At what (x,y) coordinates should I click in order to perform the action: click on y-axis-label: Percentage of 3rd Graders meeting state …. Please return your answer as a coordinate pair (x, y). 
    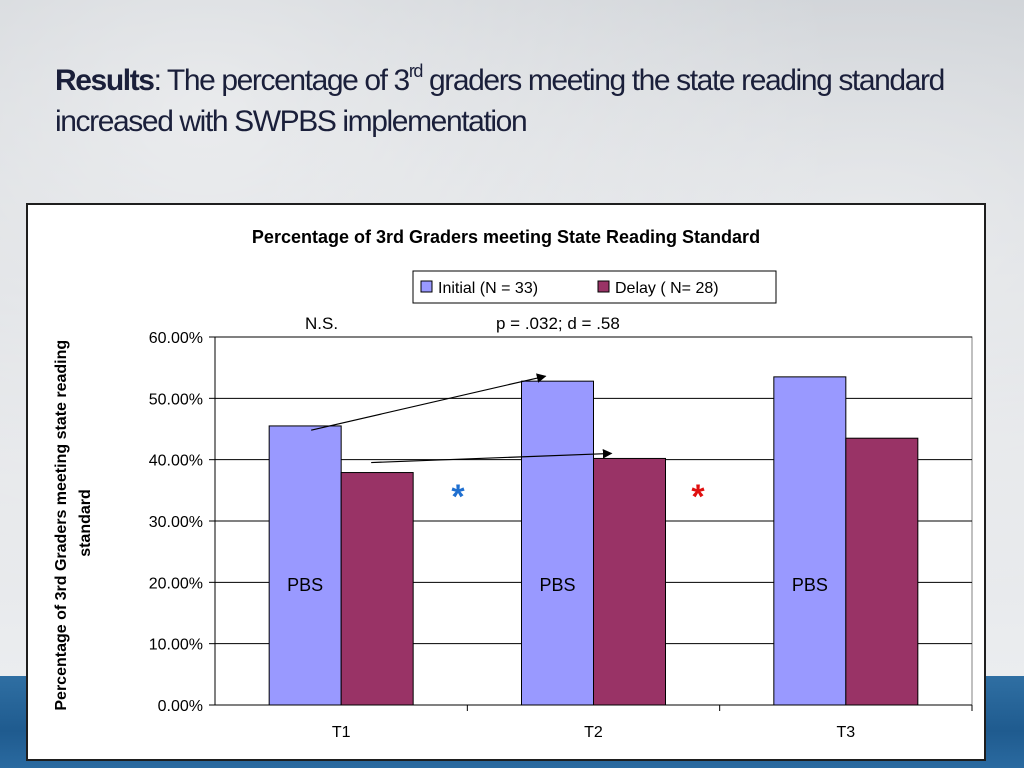
    Looking at the image, I should click on (73, 522).